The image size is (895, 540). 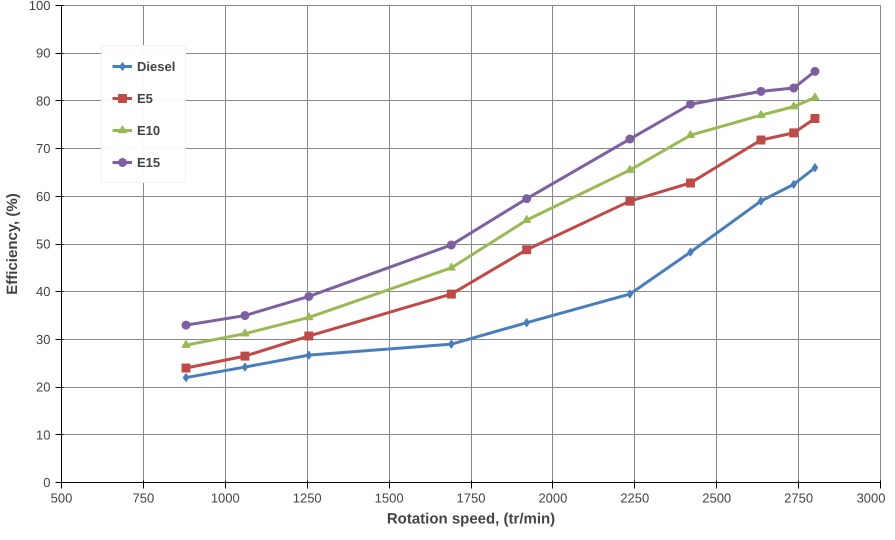 What do you see at coordinates (43, 148) in the screenshot?
I see `y-tick-label: 70` at bounding box center [43, 148].